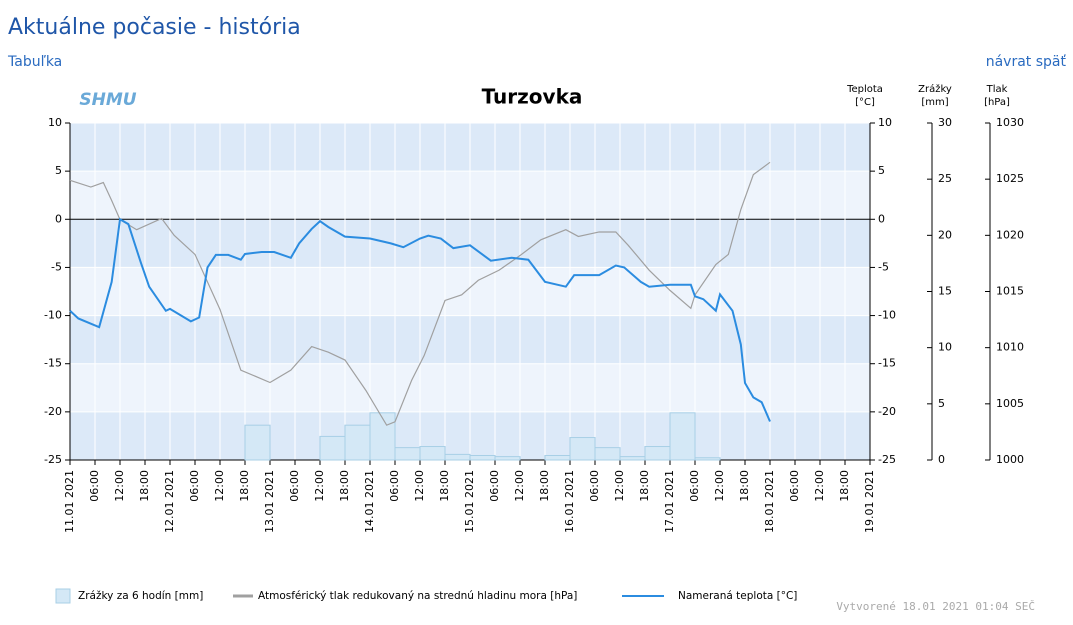 The height and width of the screenshot is (625, 1073). I want to click on y-tick-label: 1015, so click(1010, 291).